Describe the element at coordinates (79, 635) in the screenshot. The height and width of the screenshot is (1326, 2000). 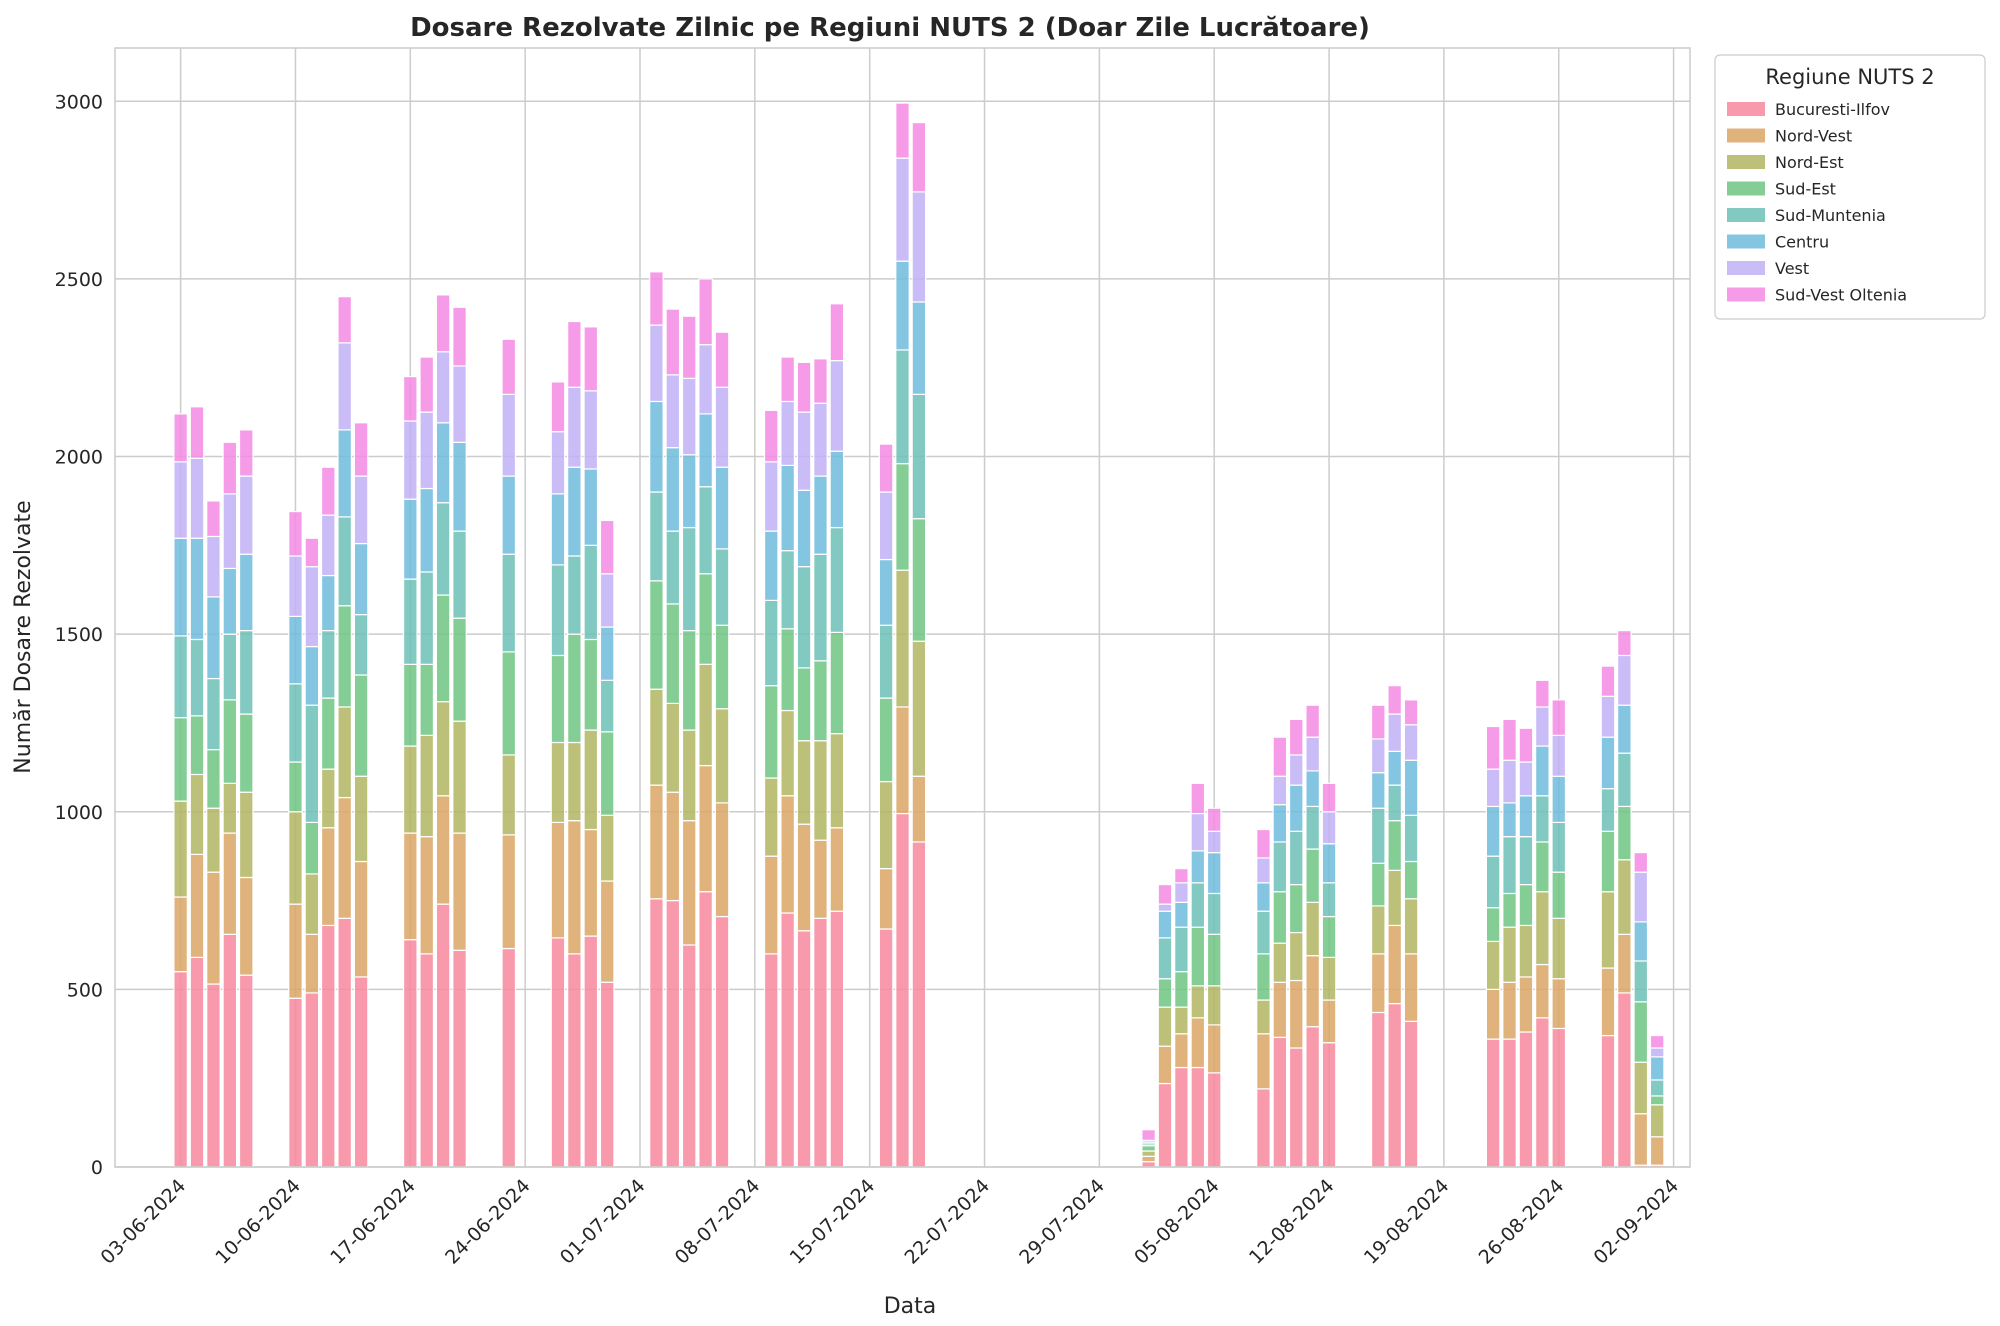
I see `y-tick-label: 1500` at that location.